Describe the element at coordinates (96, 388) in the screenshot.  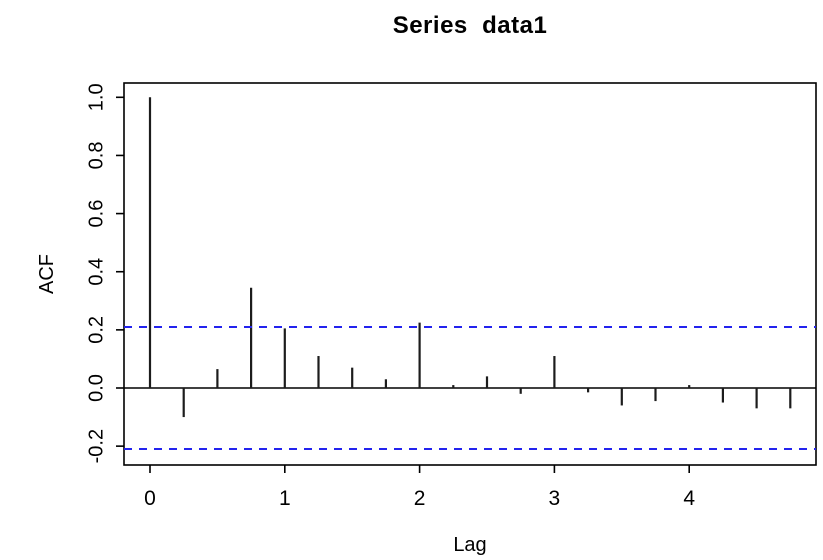
I see `y-tick-label: 0.0` at that location.